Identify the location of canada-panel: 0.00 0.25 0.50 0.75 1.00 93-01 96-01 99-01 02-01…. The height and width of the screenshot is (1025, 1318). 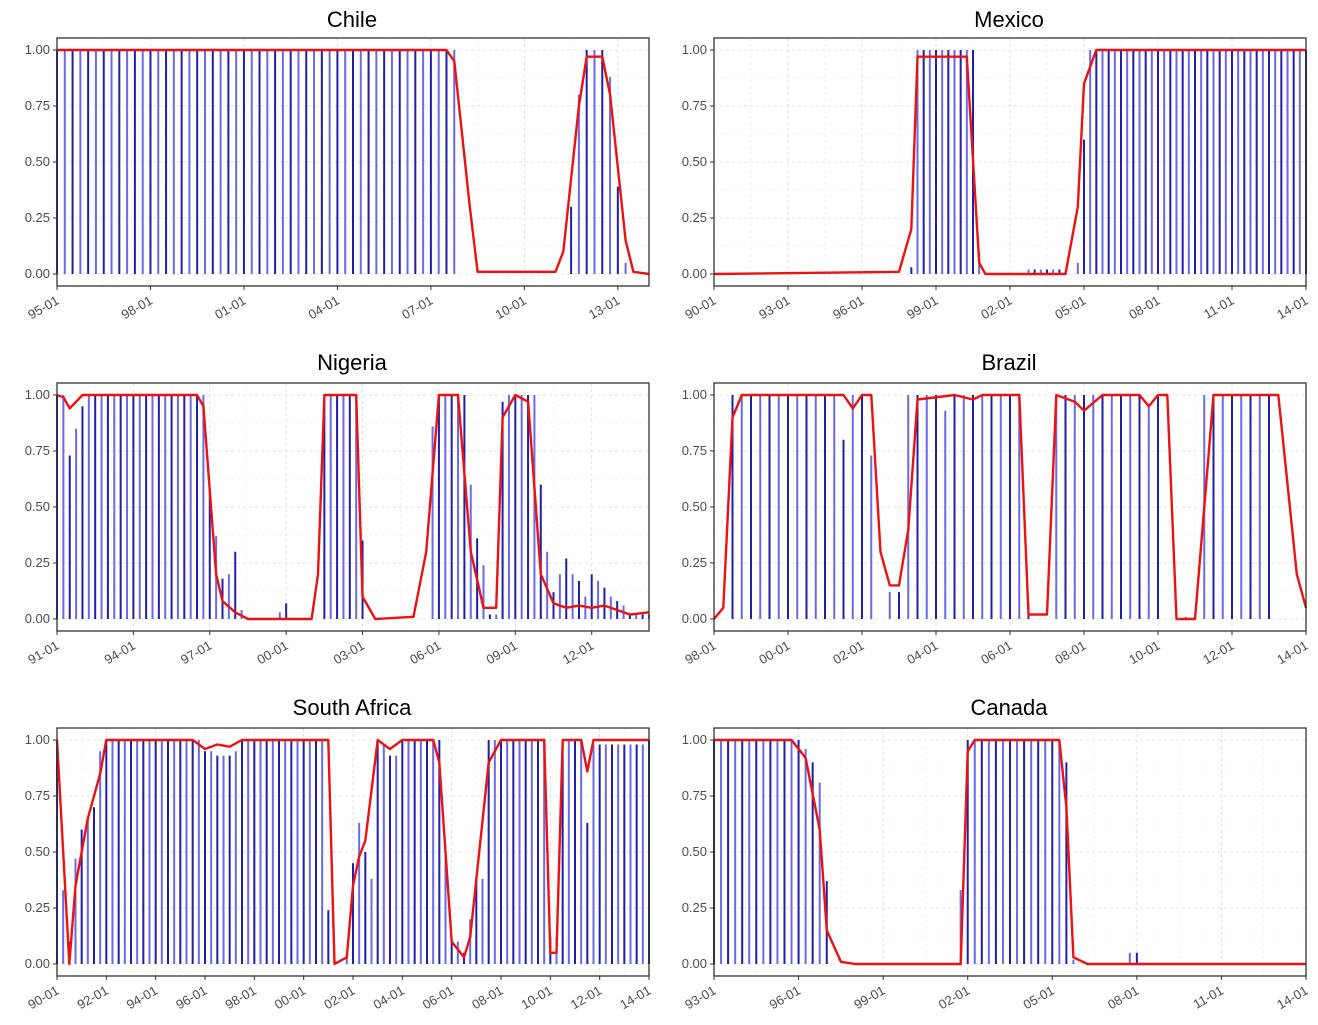
(996, 853).